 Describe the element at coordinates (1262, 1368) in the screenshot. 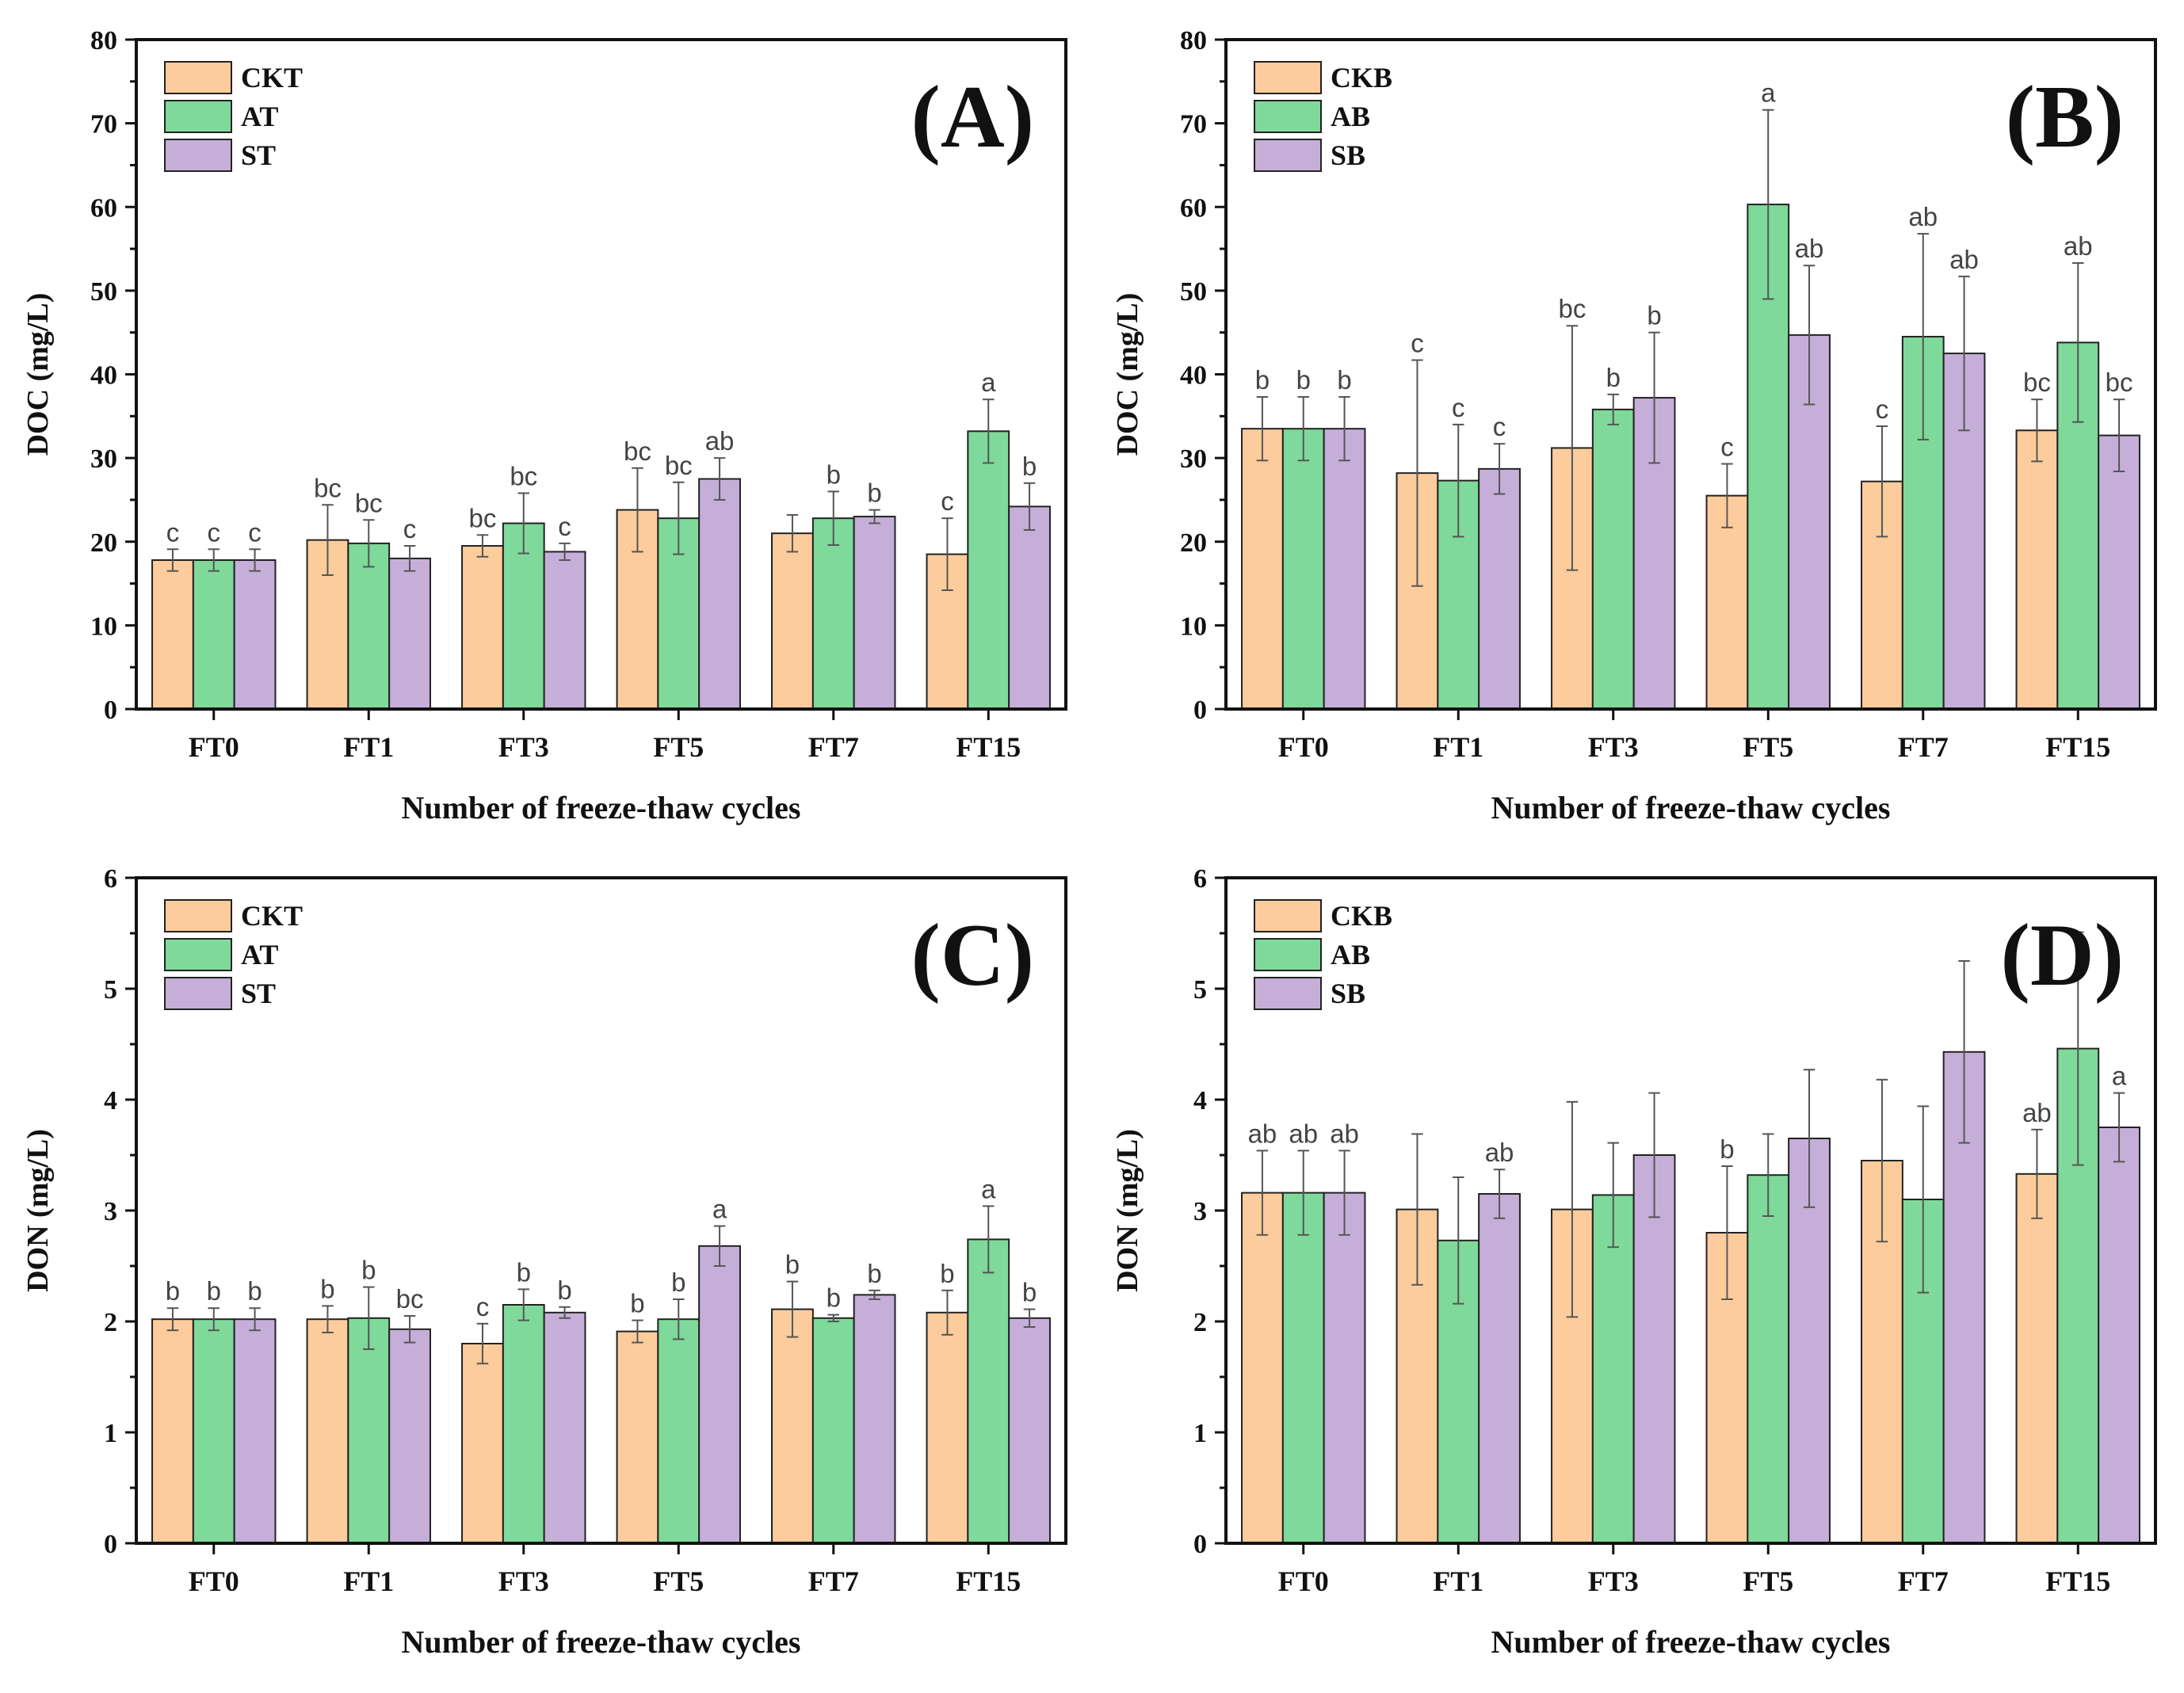

I see `bar-ckb-ft0` at that location.